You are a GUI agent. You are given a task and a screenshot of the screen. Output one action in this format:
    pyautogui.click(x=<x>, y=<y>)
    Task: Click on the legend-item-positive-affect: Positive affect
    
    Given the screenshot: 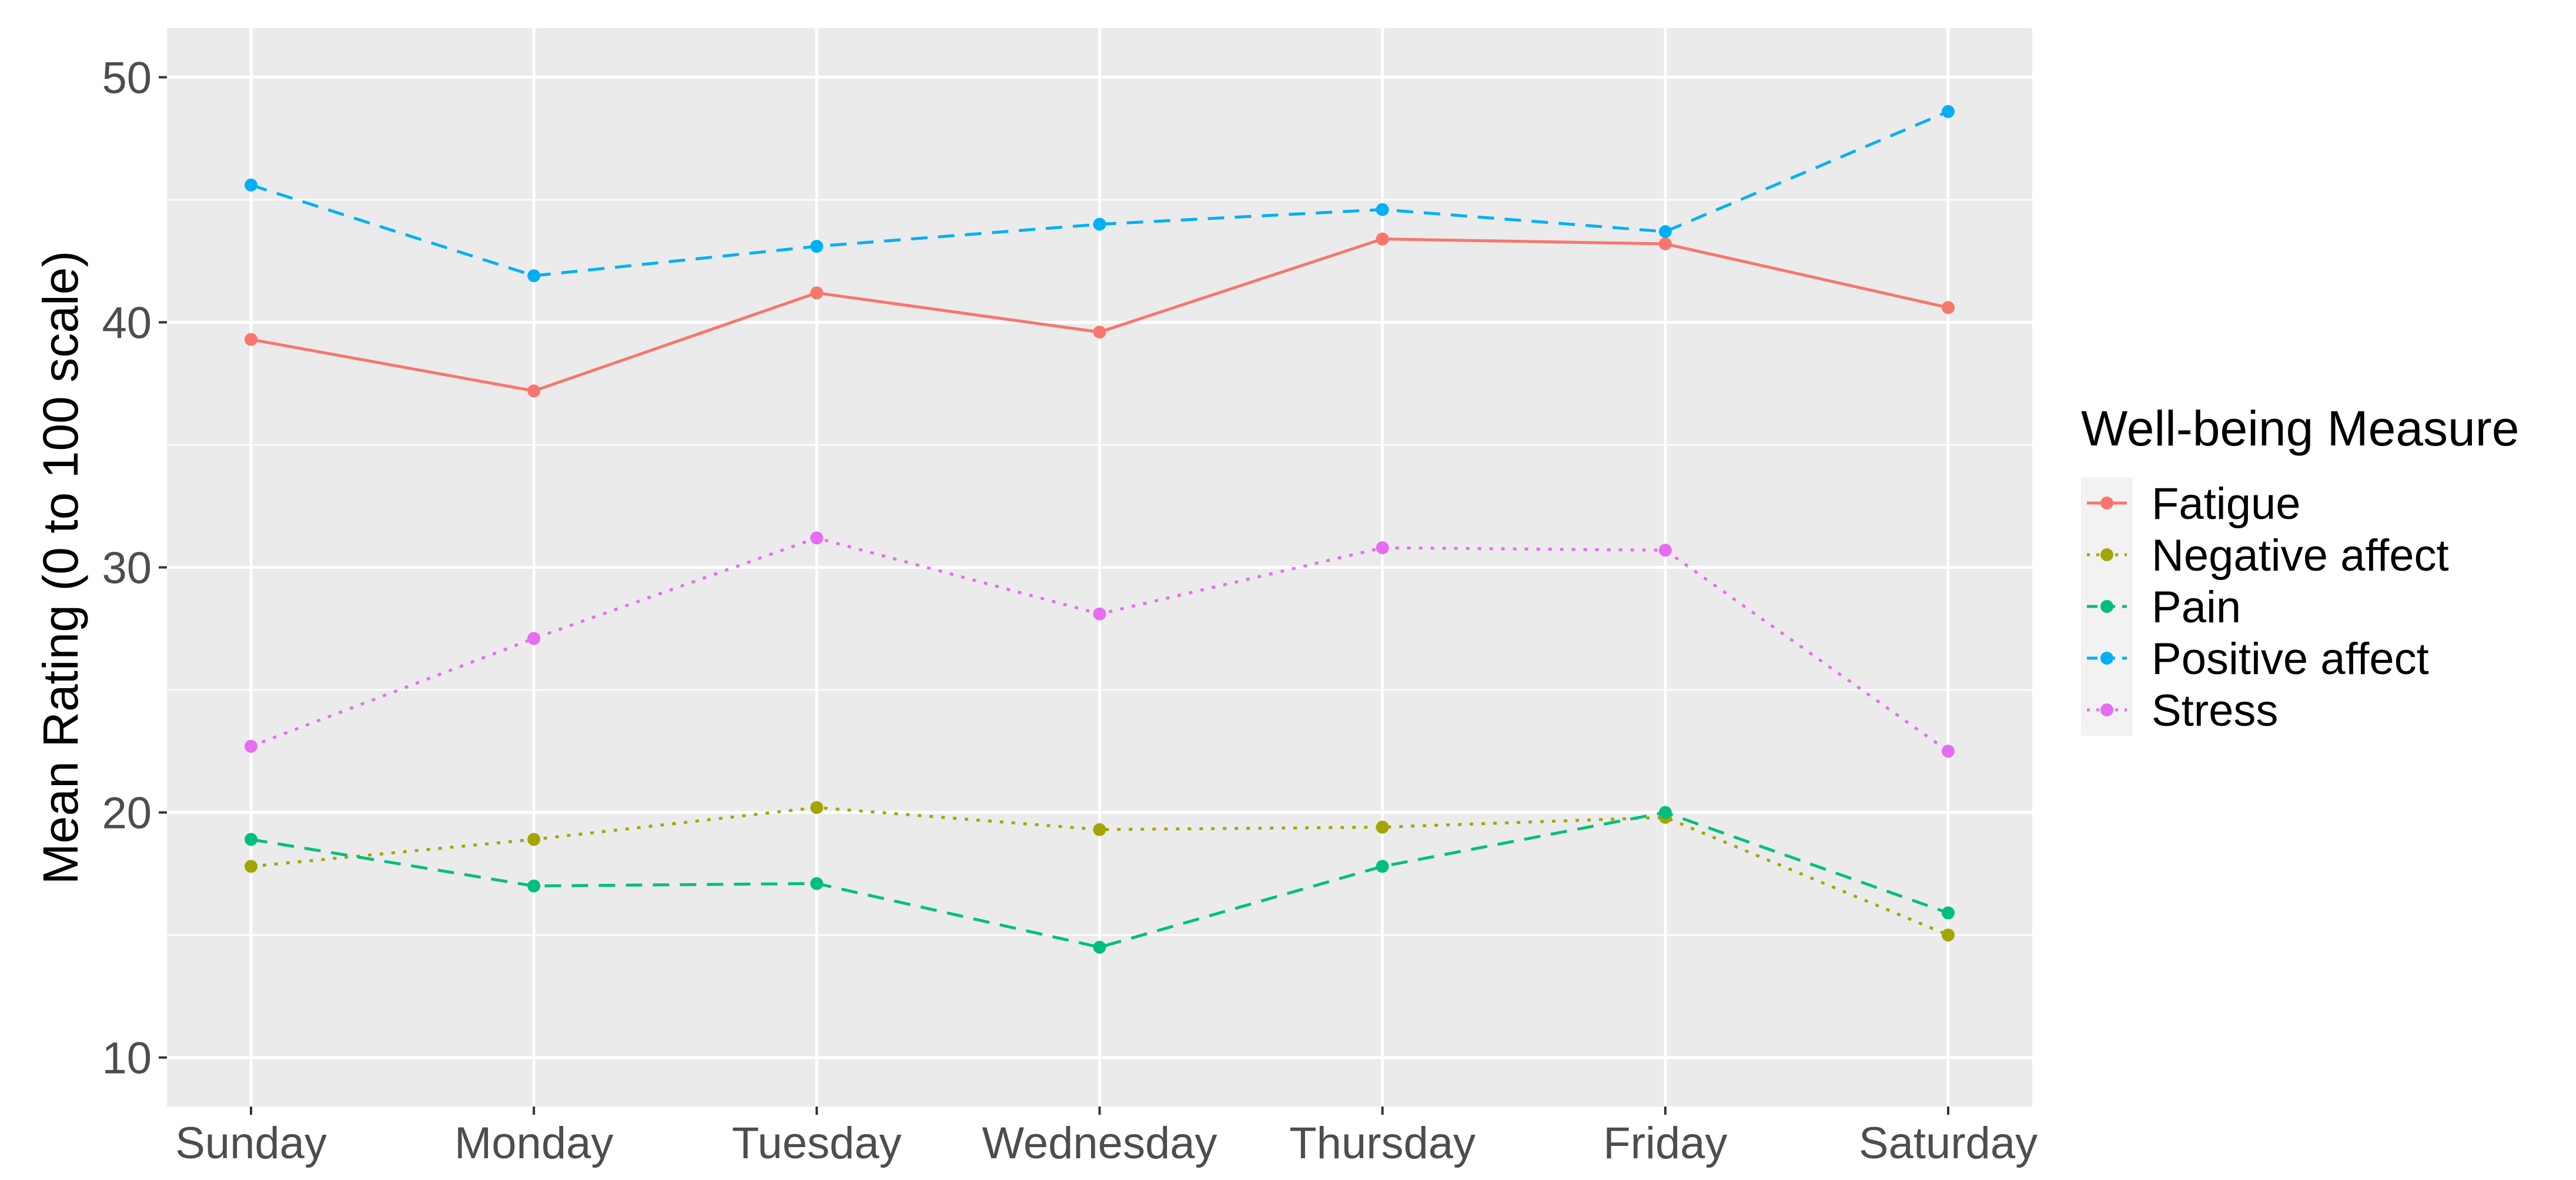 What is the action you would take?
    pyautogui.click(x=2258, y=659)
    